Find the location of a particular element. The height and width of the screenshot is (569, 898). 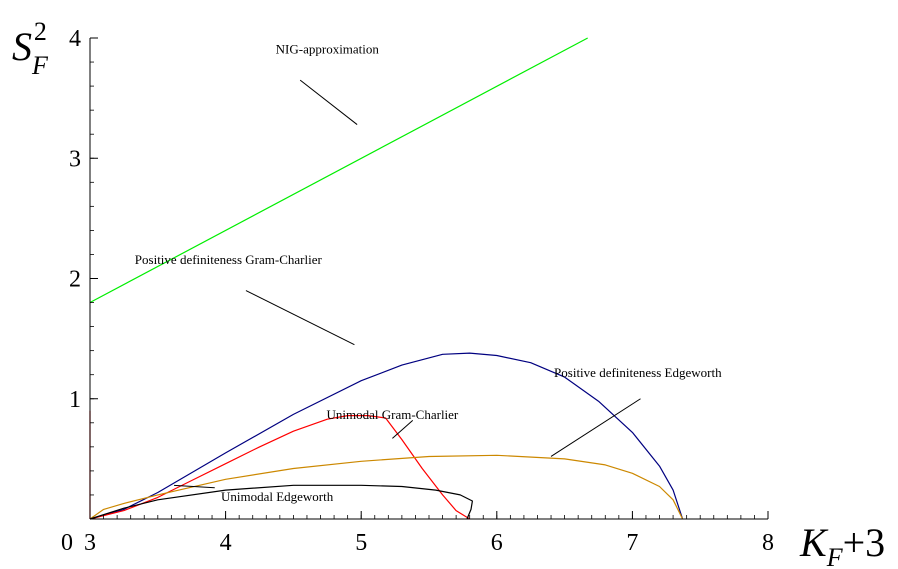

x-axis-label-sub: F is located at coordinates (835, 556).